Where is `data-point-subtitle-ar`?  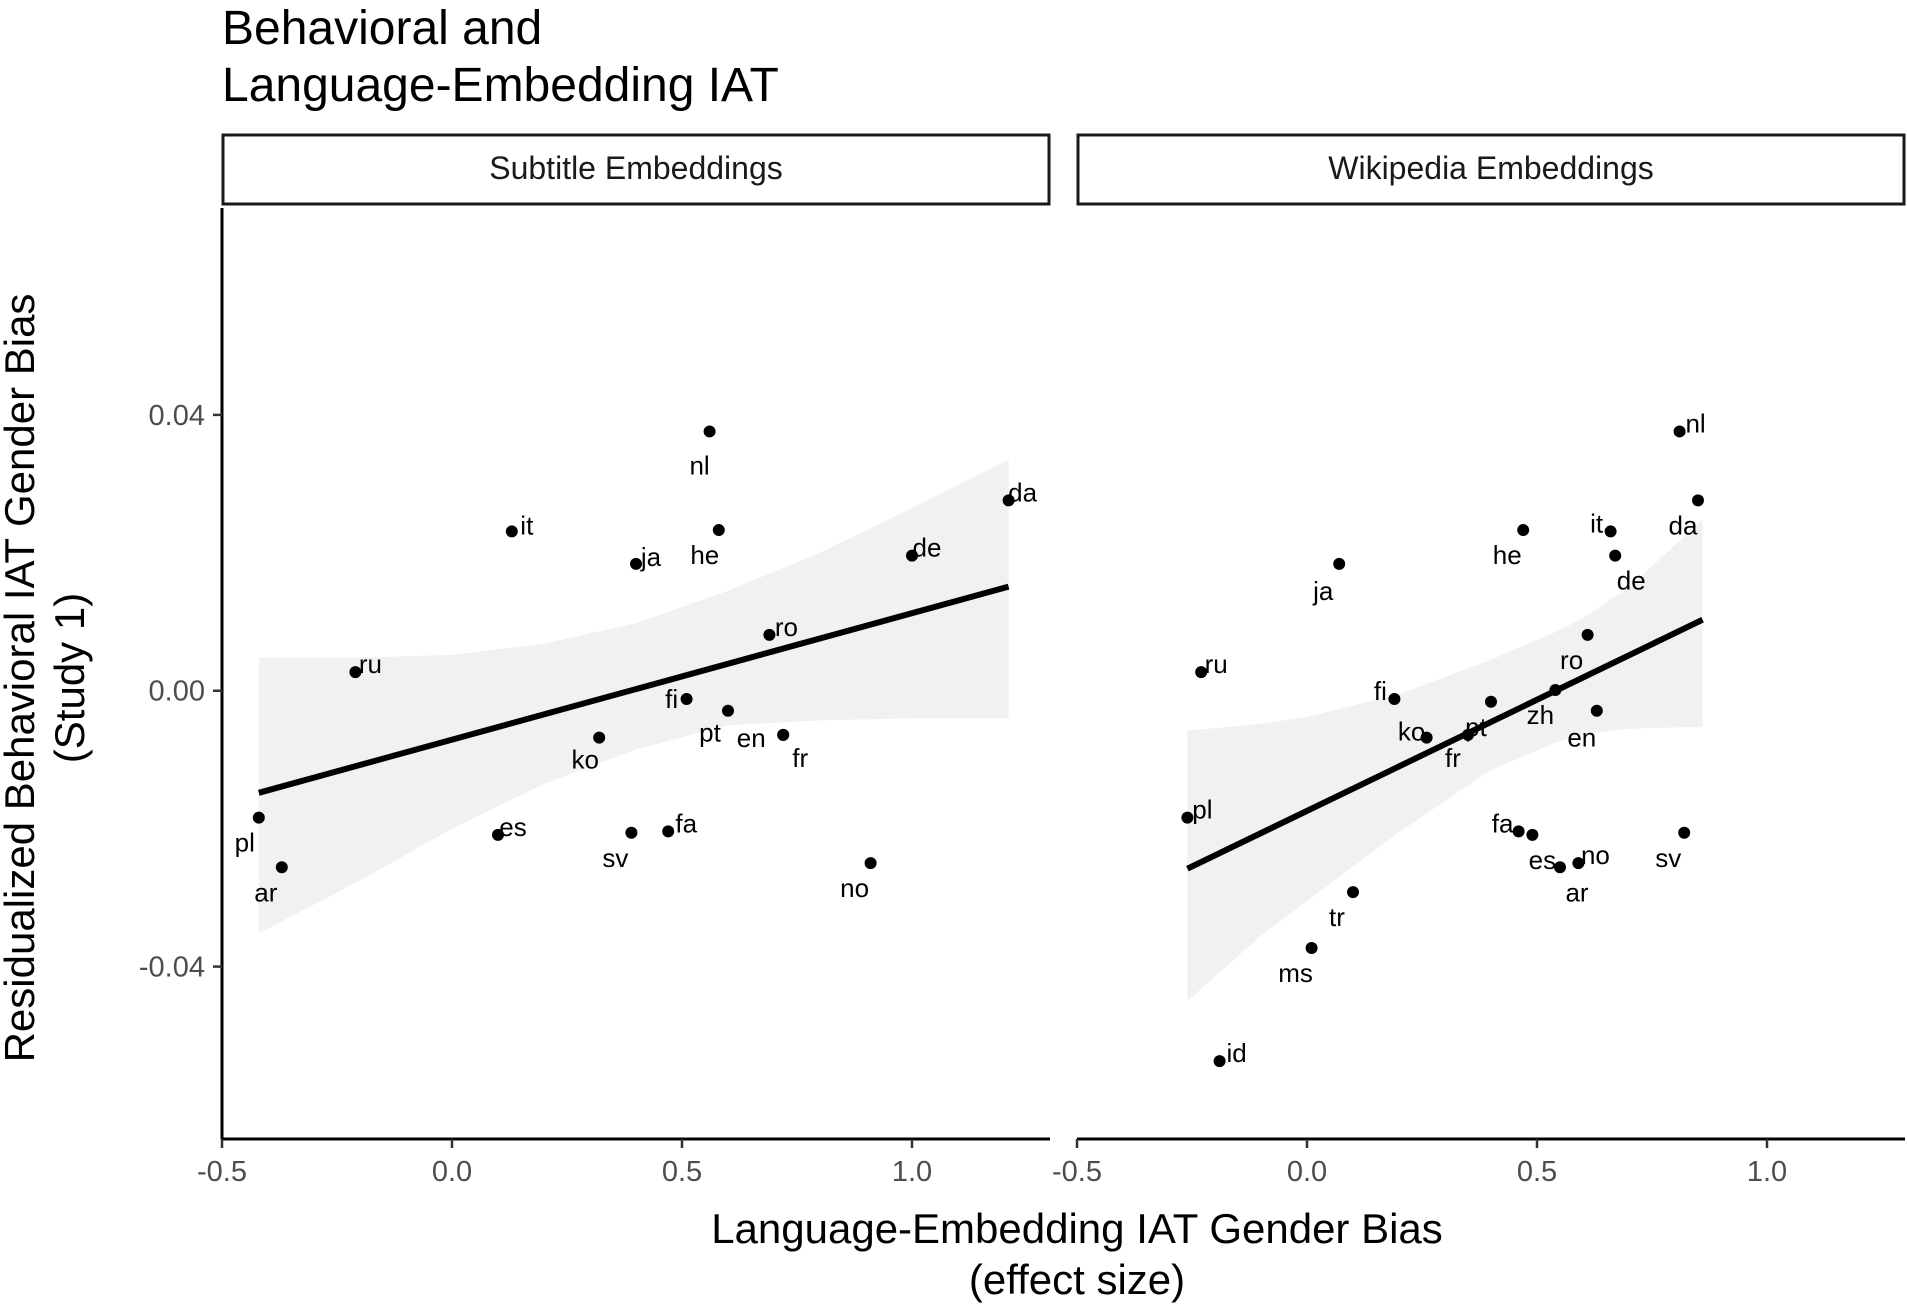 data-point-subtitle-ar is located at coordinates (281, 867).